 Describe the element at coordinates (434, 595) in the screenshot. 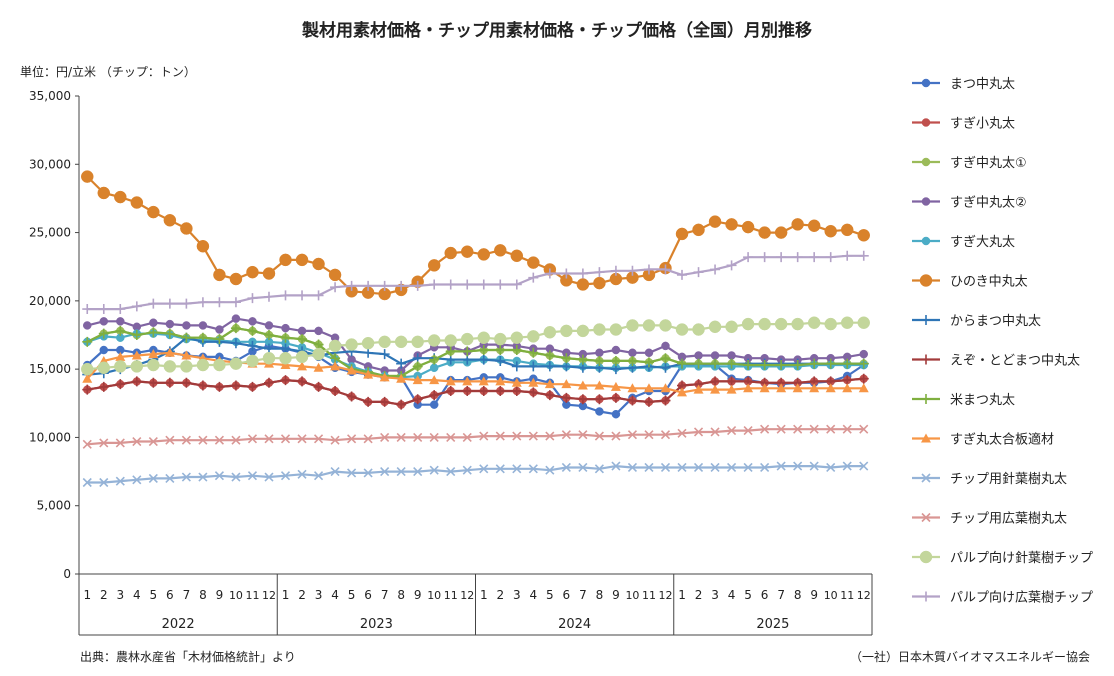

I see `x-tick-label: 10` at that location.